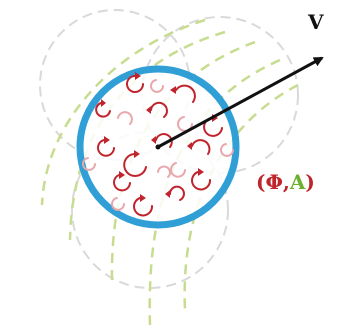 This screenshot has height=329, width=350. I want to click on phi-symbol: Φ, so click(274, 182).